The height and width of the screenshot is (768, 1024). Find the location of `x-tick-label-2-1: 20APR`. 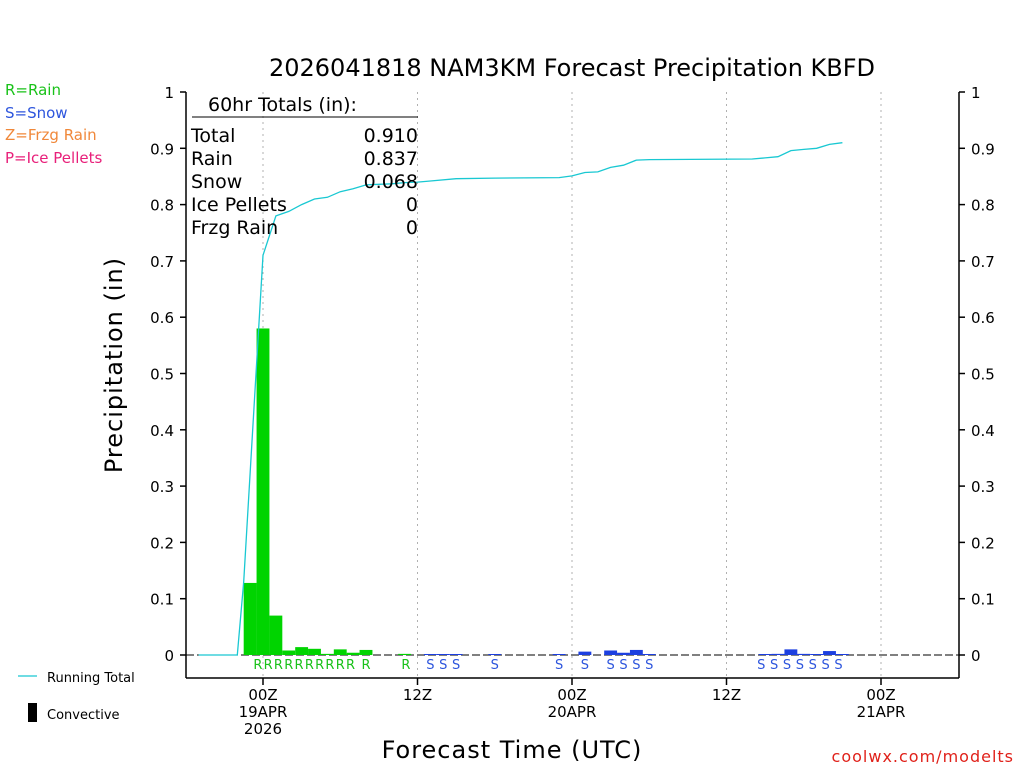

x-tick-label-2-1: 20APR is located at coordinates (572, 712).